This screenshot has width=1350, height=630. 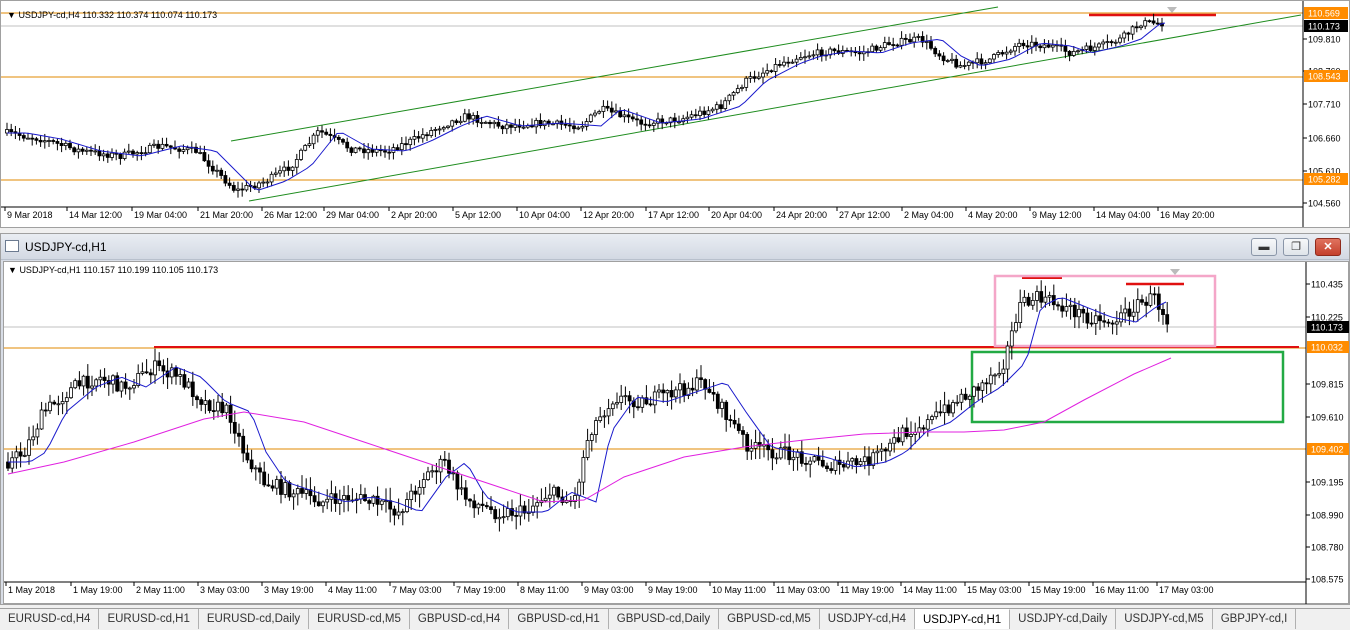 I want to click on h1-shift-marker-icon, so click(x=1175, y=272).